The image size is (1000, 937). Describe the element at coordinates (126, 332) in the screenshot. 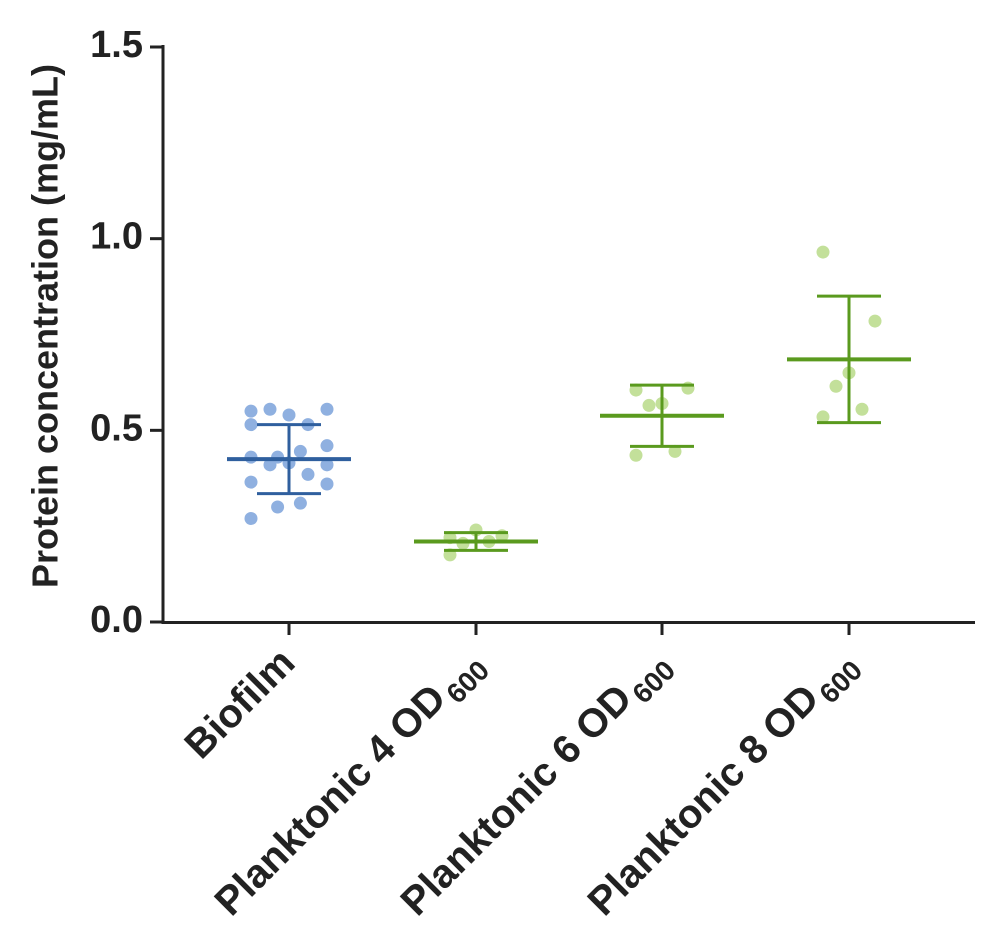

I see `y-ticks: 0.0 0.5 1.0 1.5` at that location.